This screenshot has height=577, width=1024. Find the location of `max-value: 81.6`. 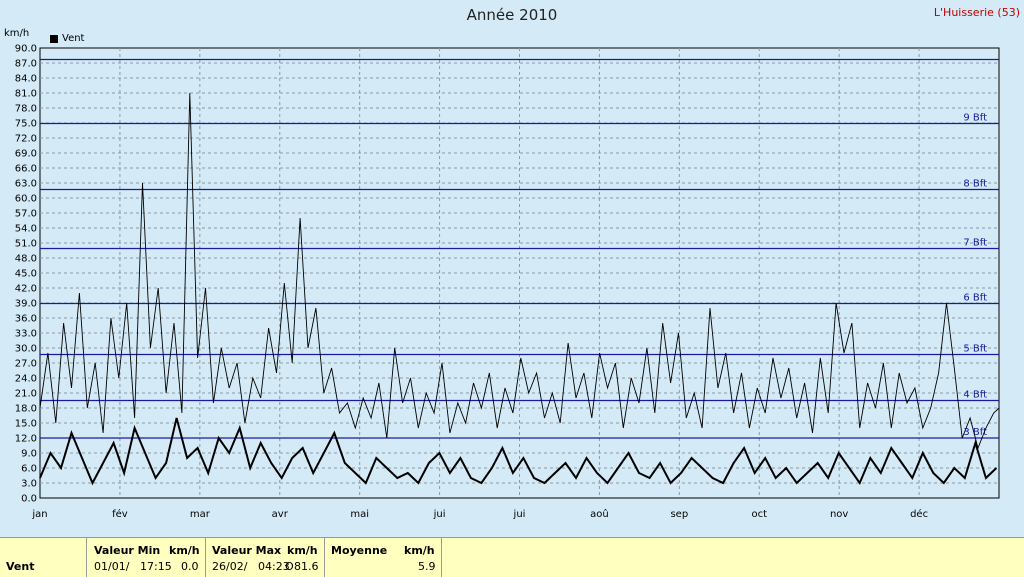

max-value: 81.6 is located at coordinates (306, 566).